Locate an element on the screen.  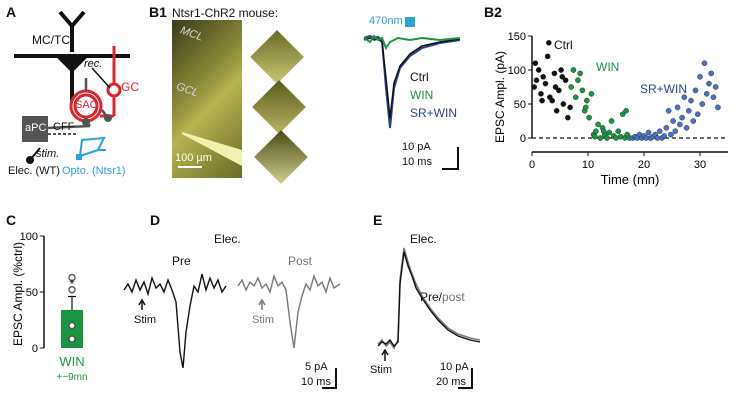
legend-ctrl: Ctrl is located at coordinates (419, 77).